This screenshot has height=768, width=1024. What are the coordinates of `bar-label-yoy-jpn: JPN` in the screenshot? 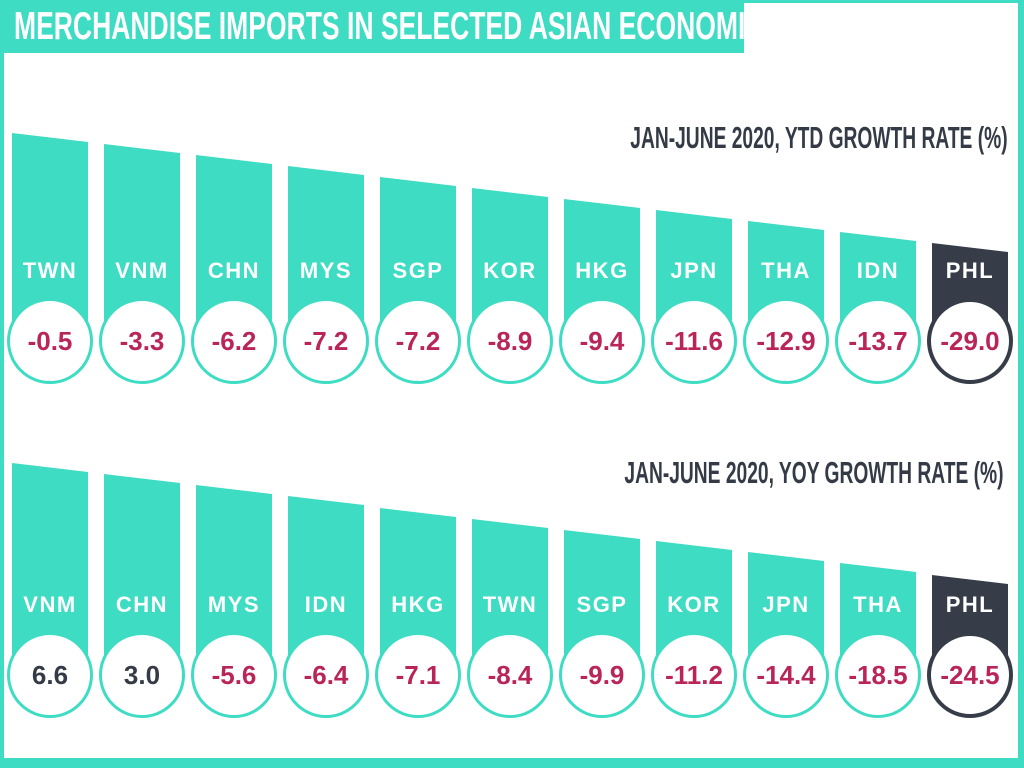 It's located at (786, 604).